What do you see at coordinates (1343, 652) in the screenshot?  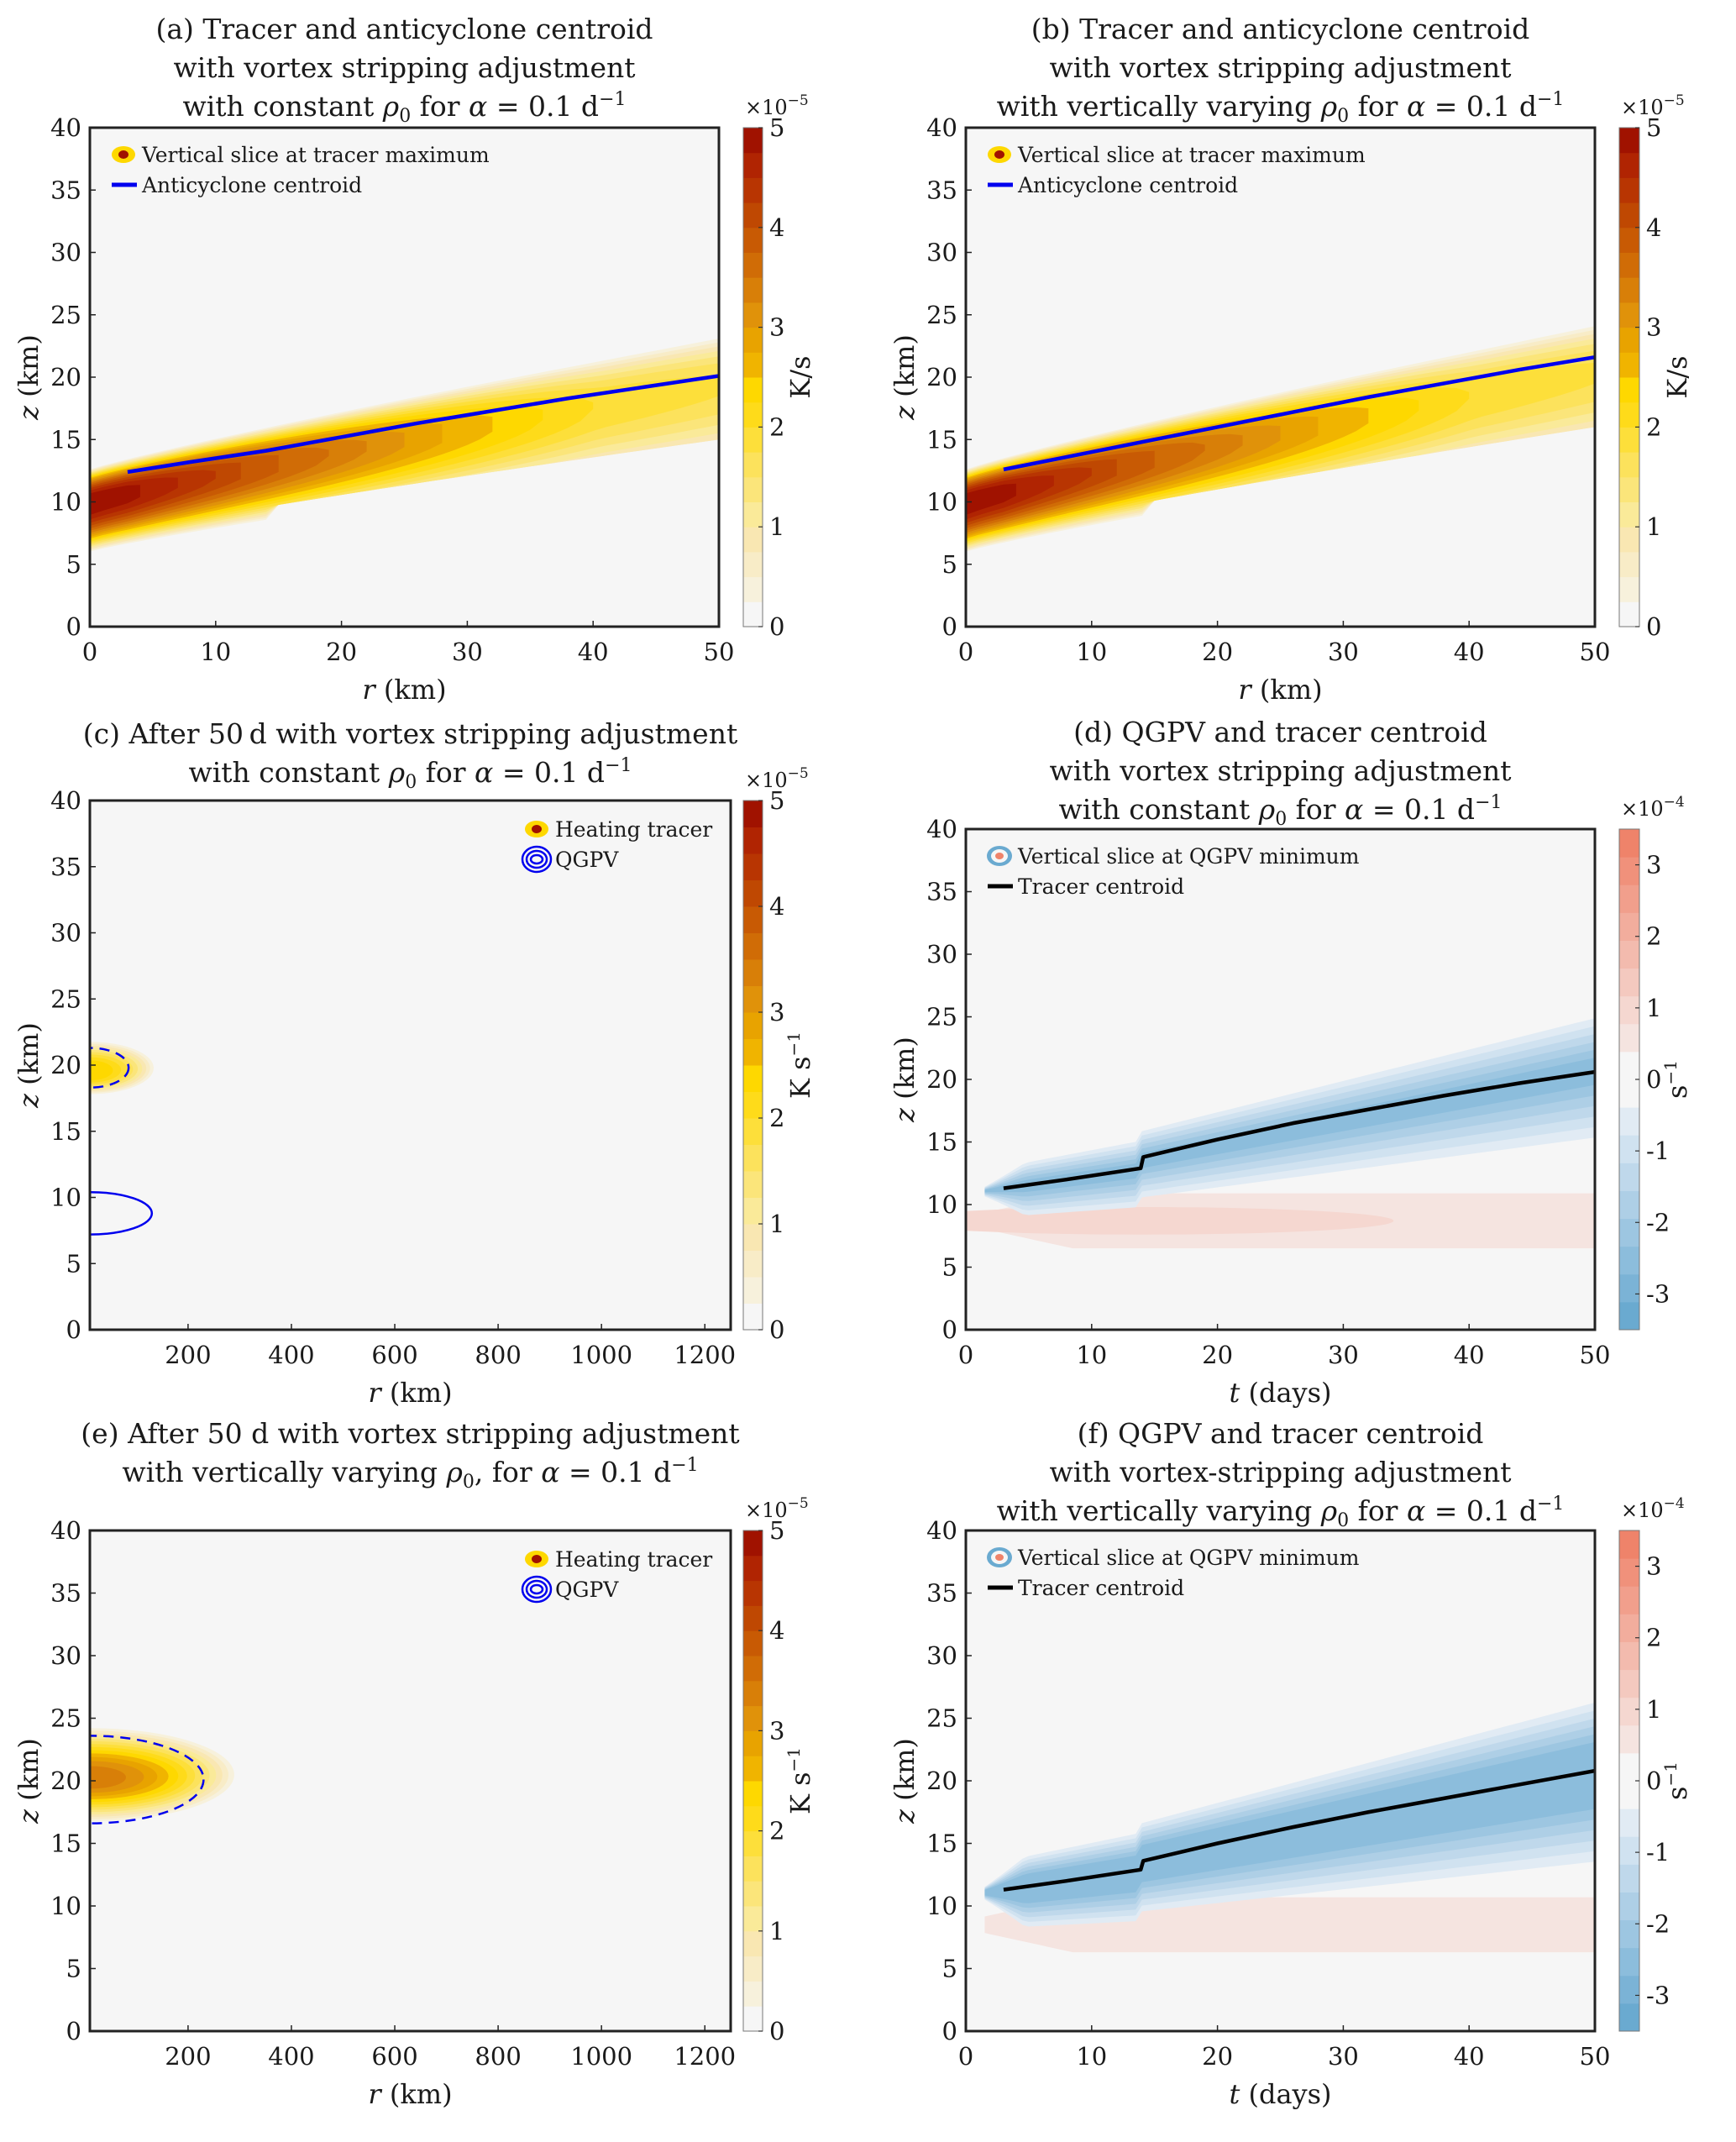 I see `x-tick-label: 30` at bounding box center [1343, 652].